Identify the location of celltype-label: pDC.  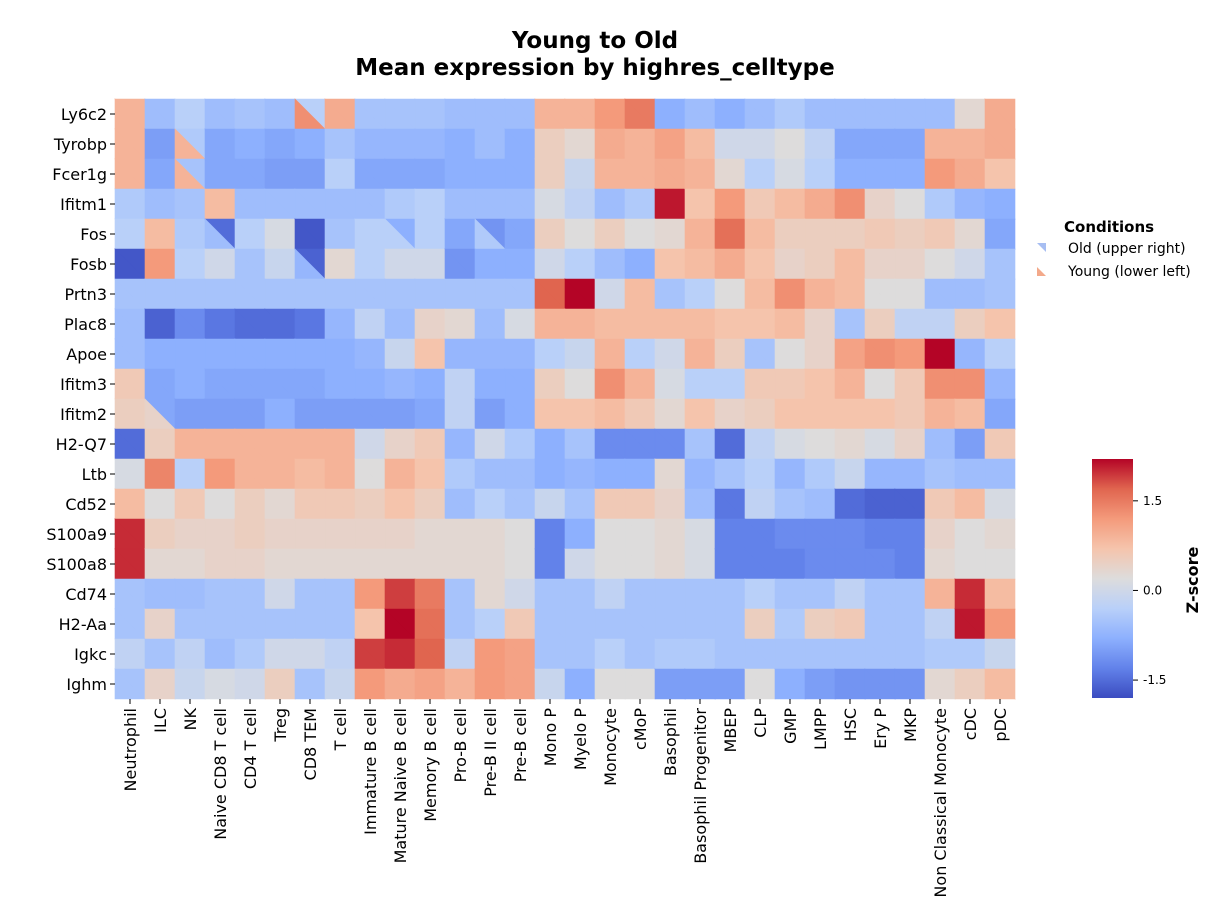
(1000, 725).